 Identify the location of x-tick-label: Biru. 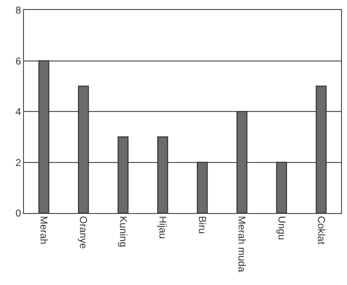
(202, 225).